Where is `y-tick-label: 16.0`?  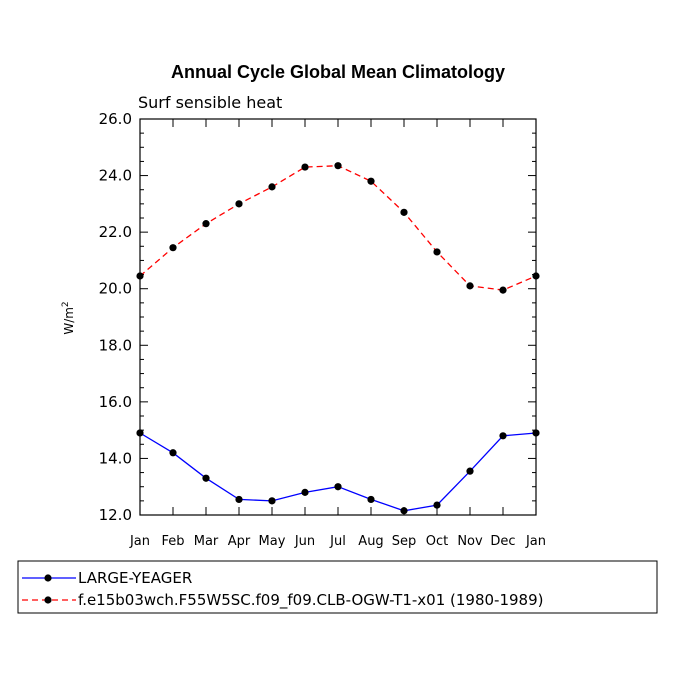 y-tick-label: 16.0 is located at coordinates (115, 402).